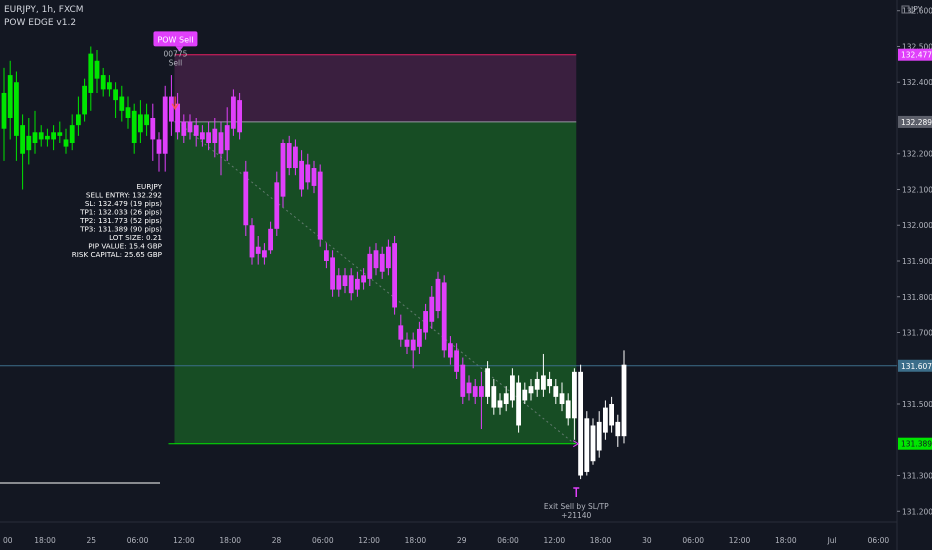  Describe the element at coordinates (905, 9) in the screenshot. I see `currency-menu-icon` at that location.